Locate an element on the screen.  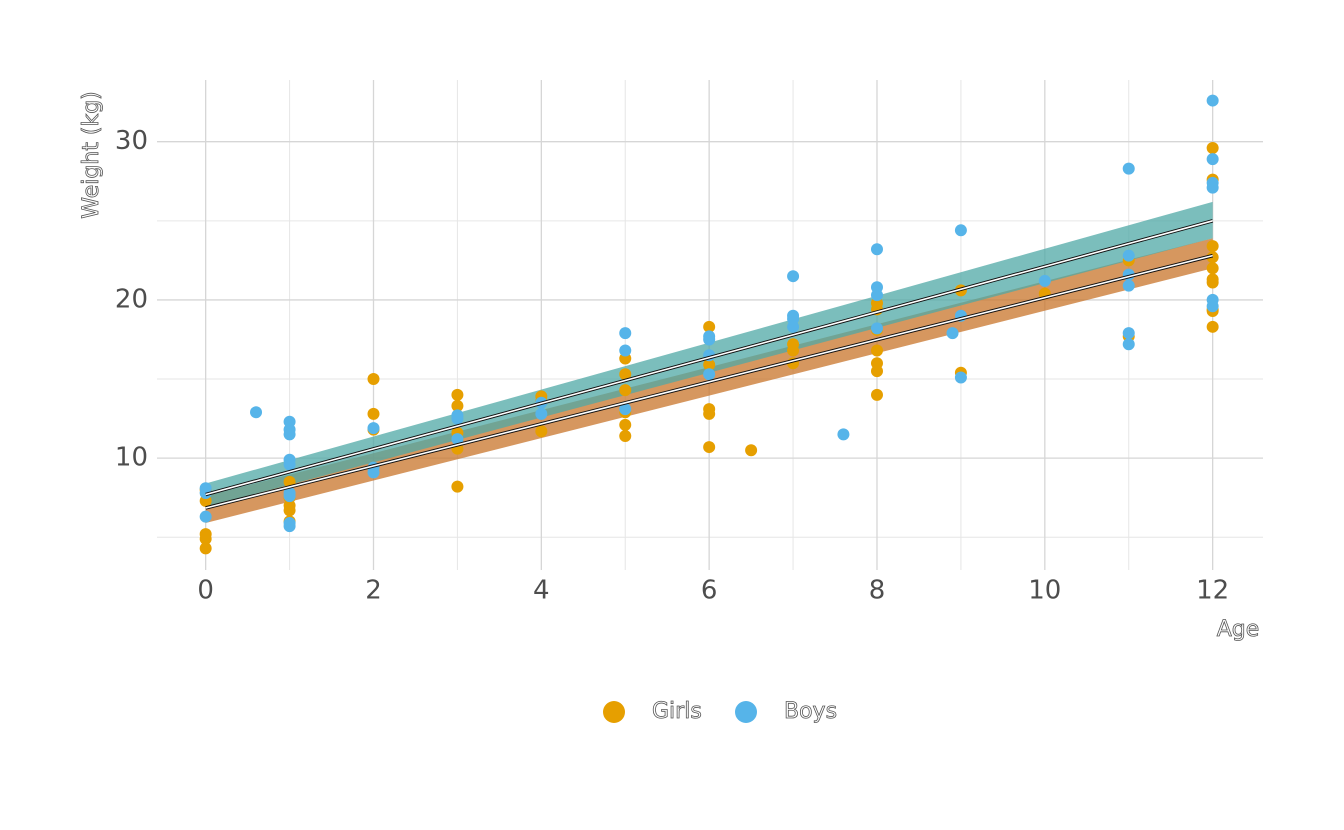
y-tick-label: 20 is located at coordinates (131, 299).